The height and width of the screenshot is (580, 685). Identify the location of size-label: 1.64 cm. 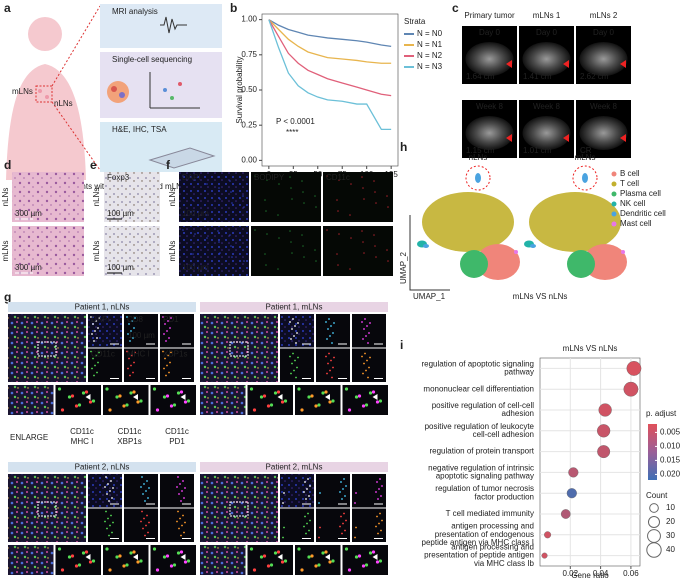
(480, 76).